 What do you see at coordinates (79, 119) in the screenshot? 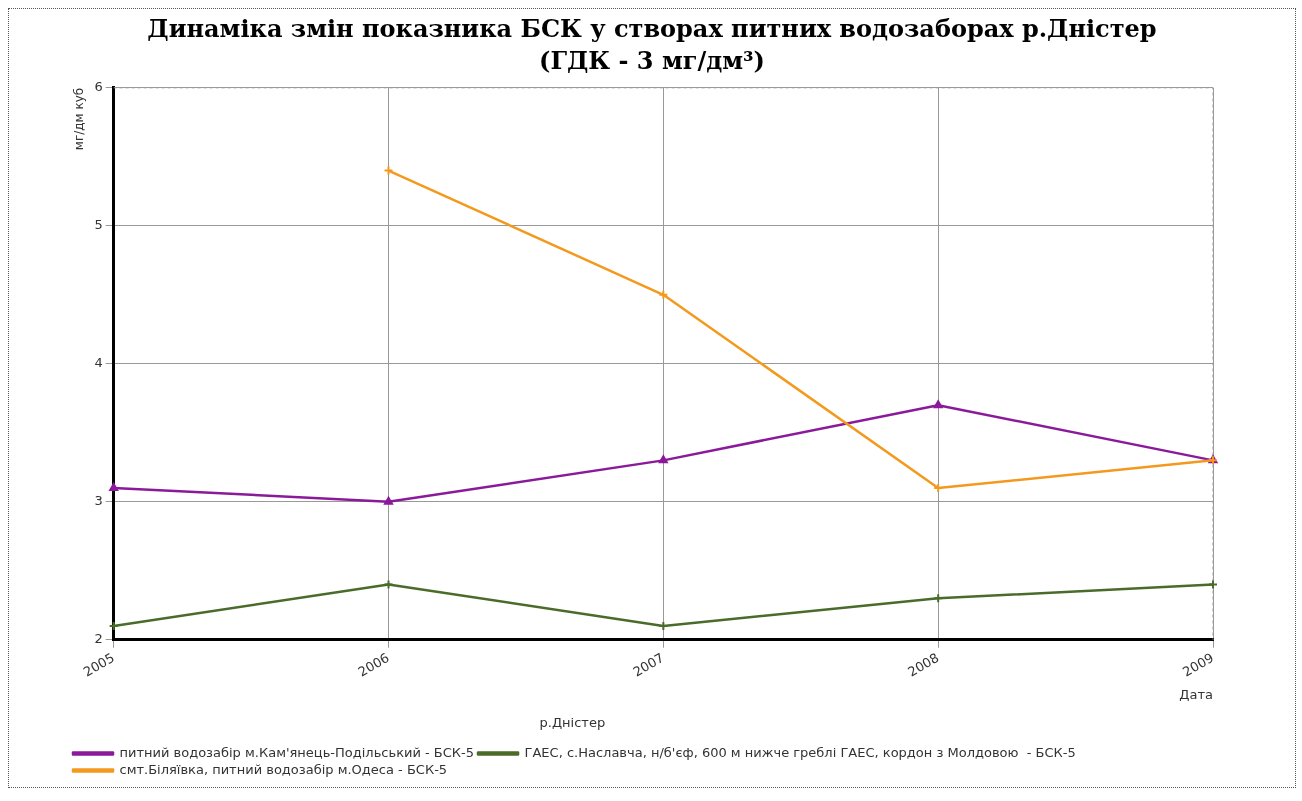
I see `y-axis-title: мг/дм куб` at bounding box center [79, 119].